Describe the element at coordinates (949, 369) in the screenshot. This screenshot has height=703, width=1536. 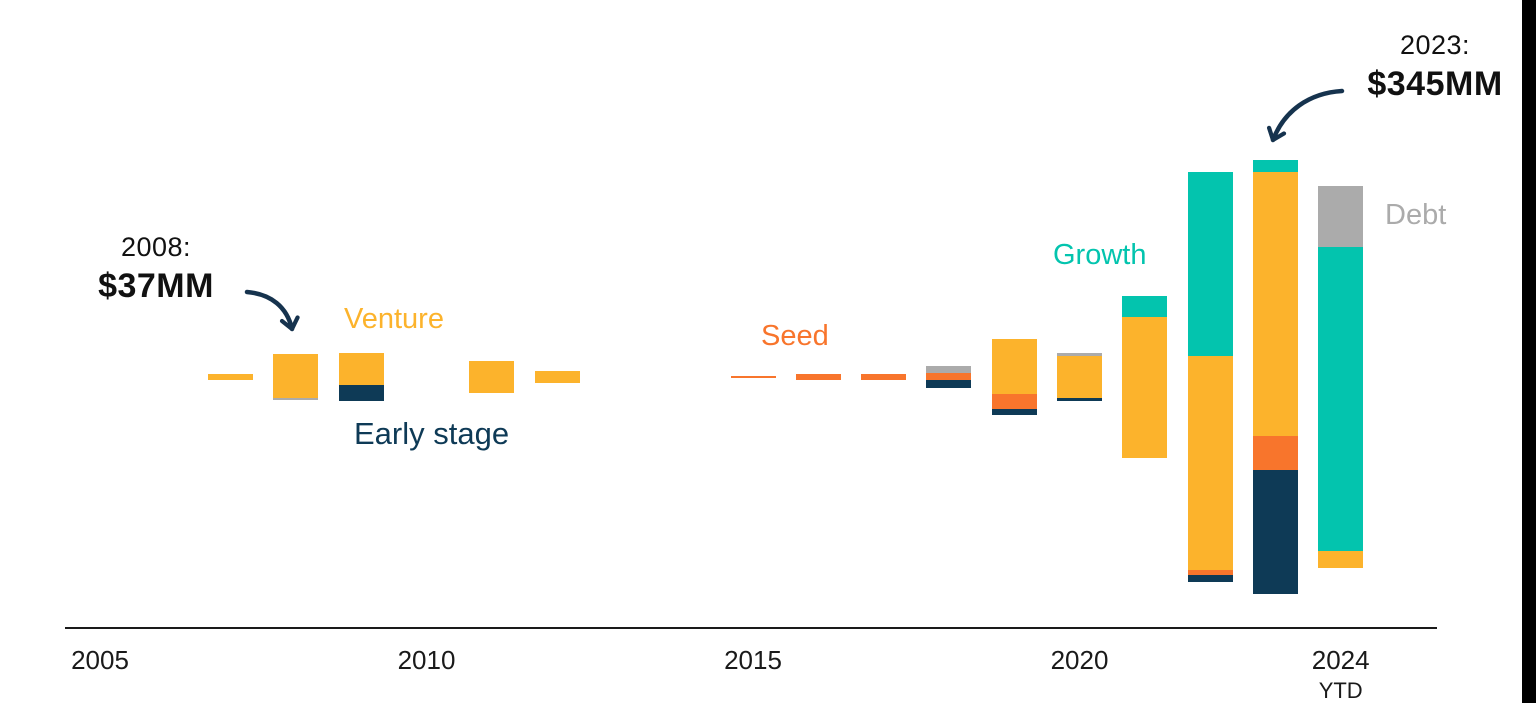
I see `segment-debt-2018` at that location.